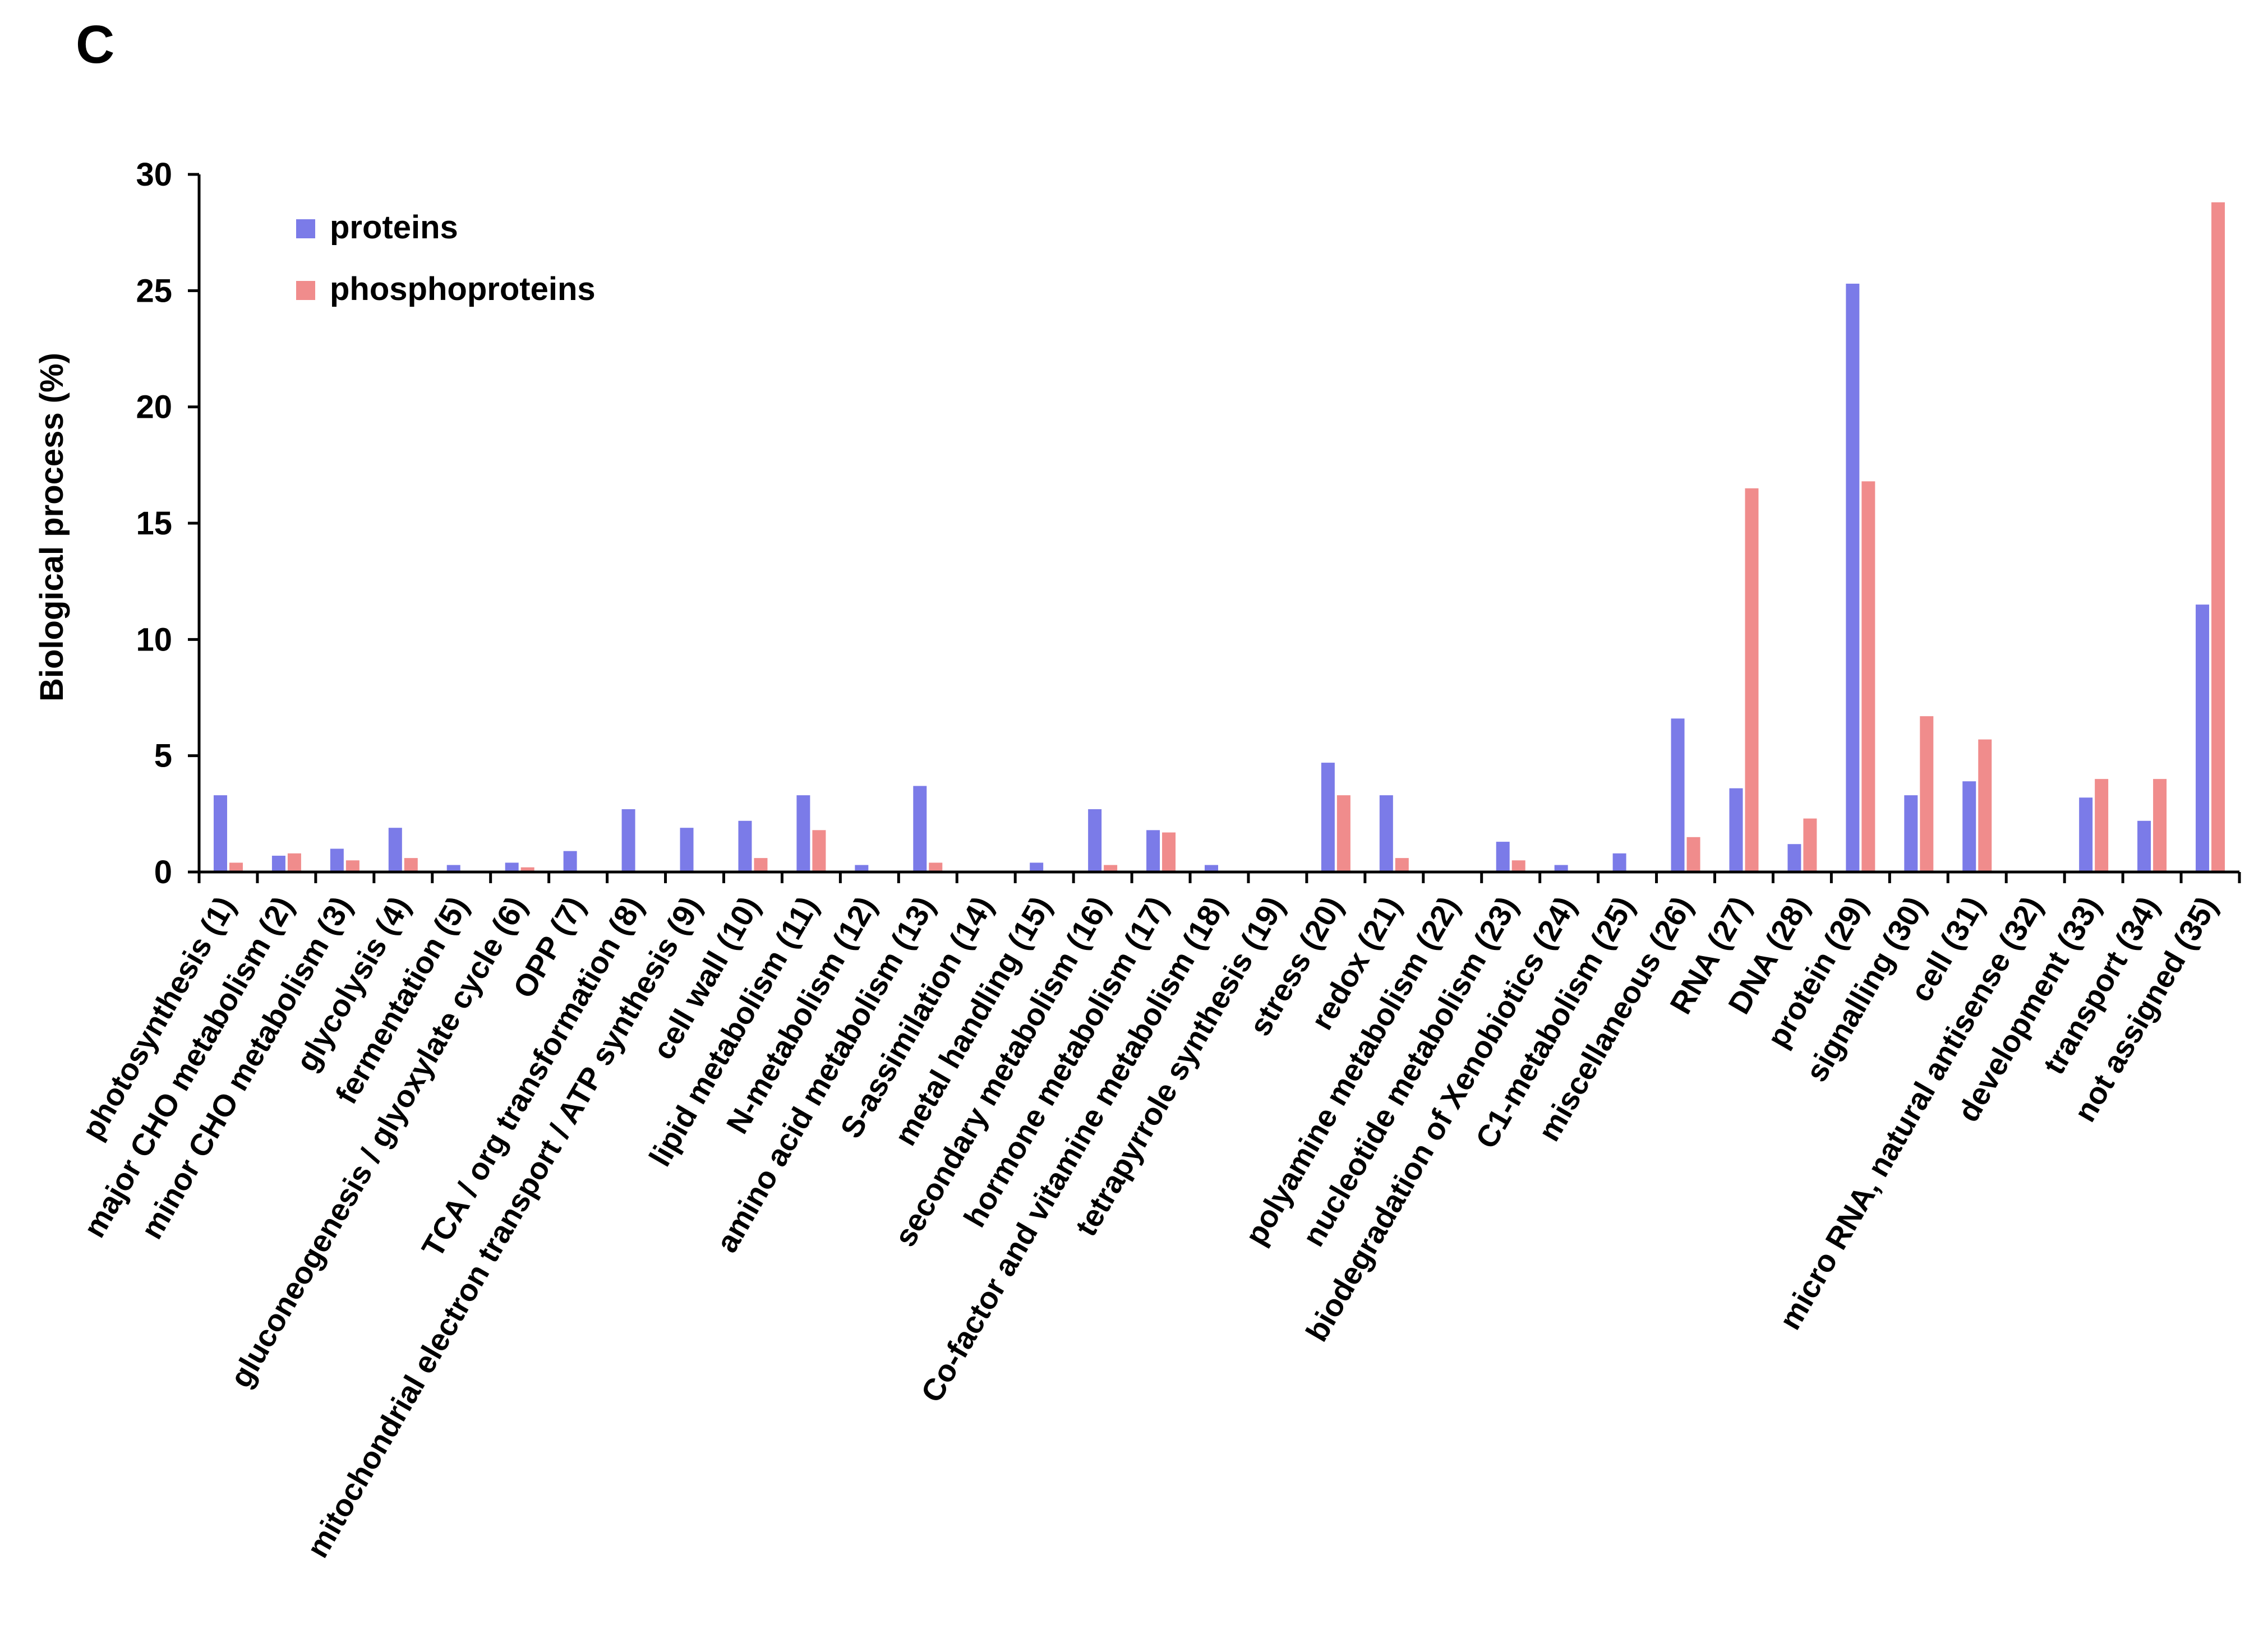 Image resolution: width=2254 pixels, height=1652 pixels. Describe the element at coordinates (305, 290) in the screenshot. I see `legend-swatch-phosphoproteins` at that location.